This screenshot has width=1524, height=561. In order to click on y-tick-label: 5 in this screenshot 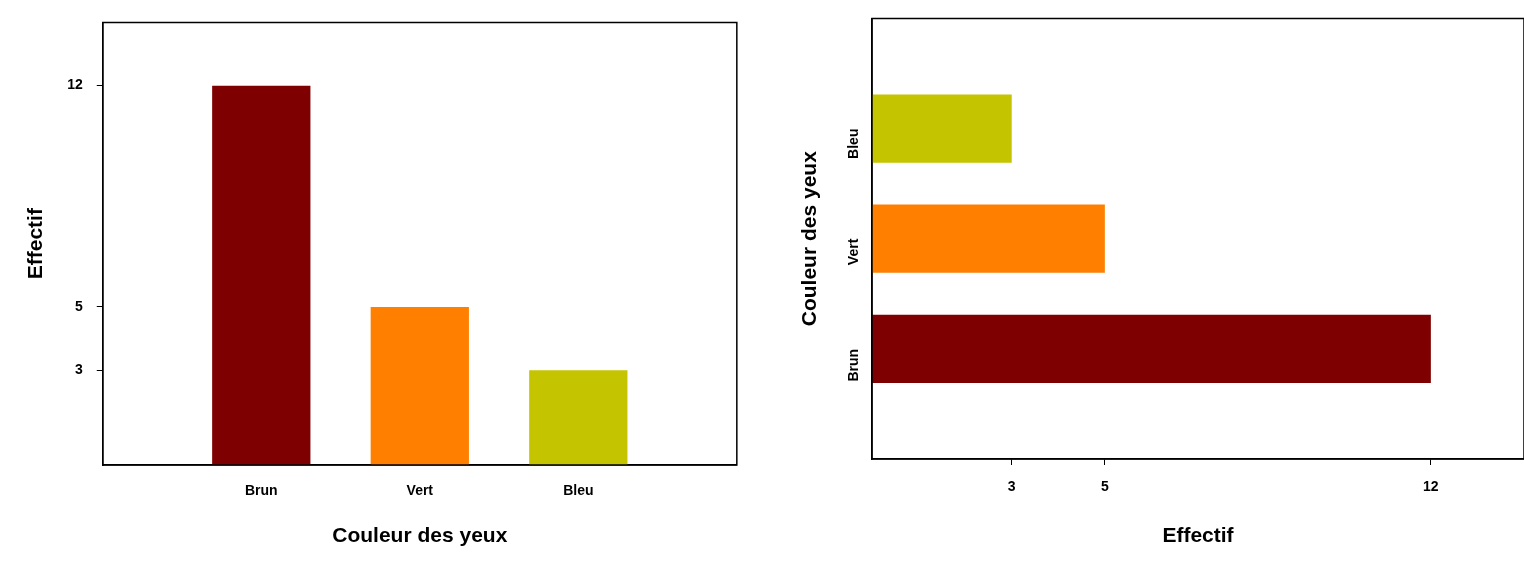, I will do `click(78, 305)`.